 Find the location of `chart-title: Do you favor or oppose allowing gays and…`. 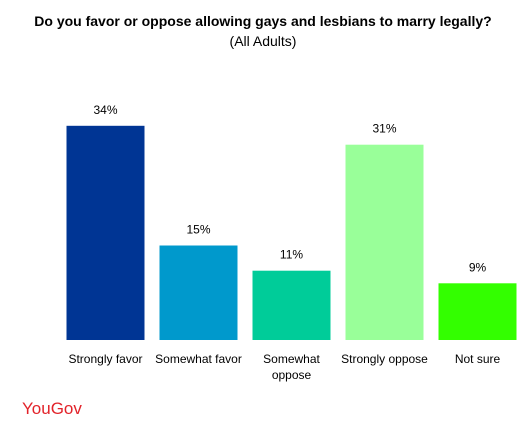

chart-title: Do you favor or oppose allowing gays and… is located at coordinates (262, 21).